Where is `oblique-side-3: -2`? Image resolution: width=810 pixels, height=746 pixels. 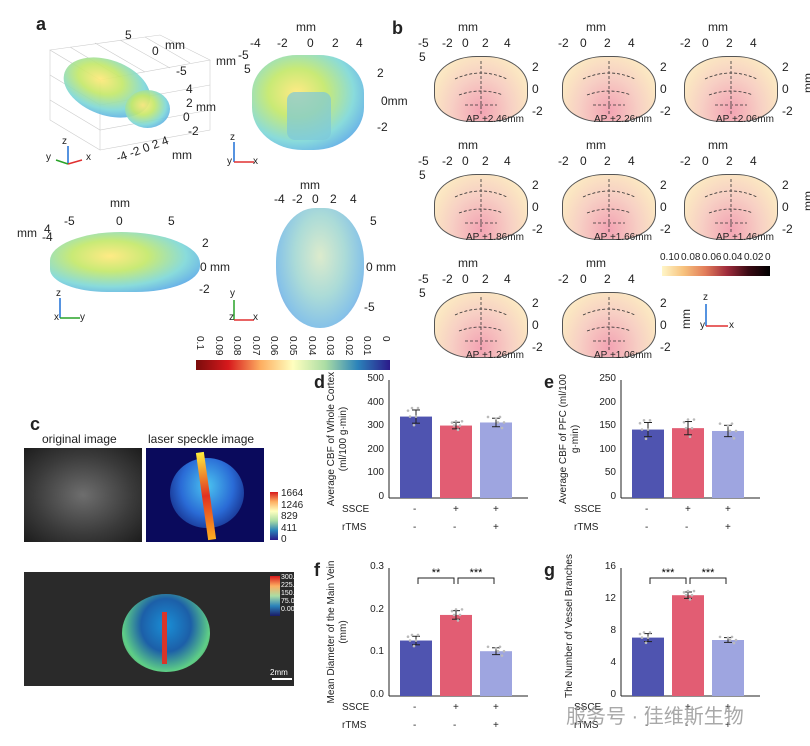
oblique-side-3: -2 is located at coordinates (193, 131).